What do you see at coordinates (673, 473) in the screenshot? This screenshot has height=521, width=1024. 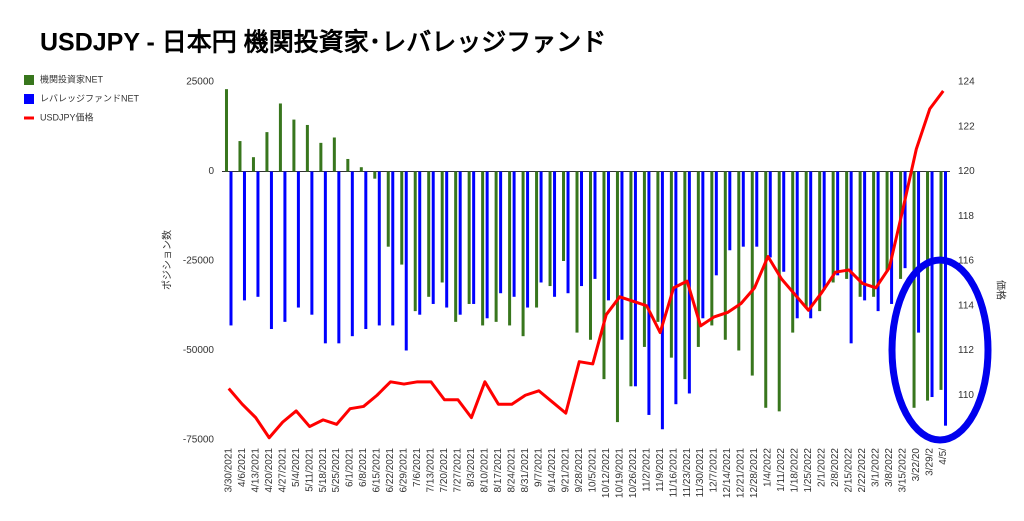 I see `x-tick-label: 11/16/2021` at bounding box center [673, 473].